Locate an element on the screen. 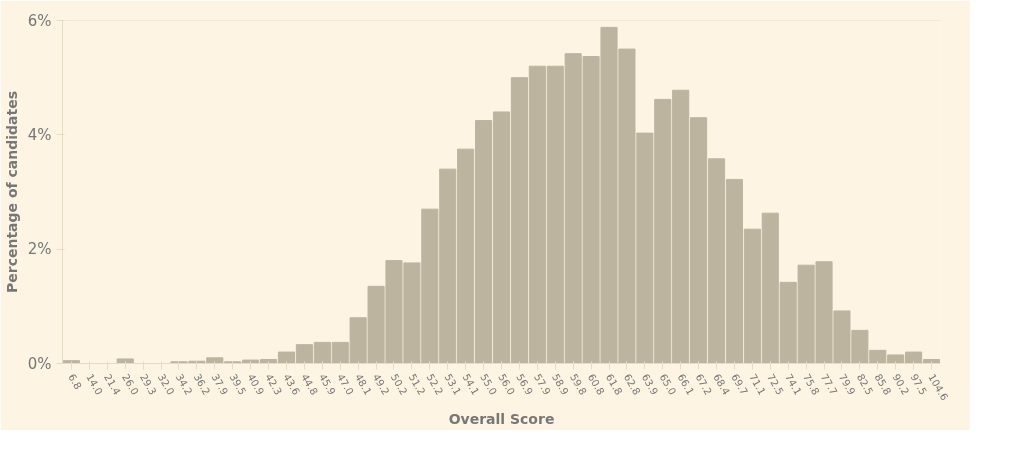 Image resolution: width=1031 pixels, height=460 pixels. y-axis-title: Percentage of candidates is located at coordinates (11, 192).